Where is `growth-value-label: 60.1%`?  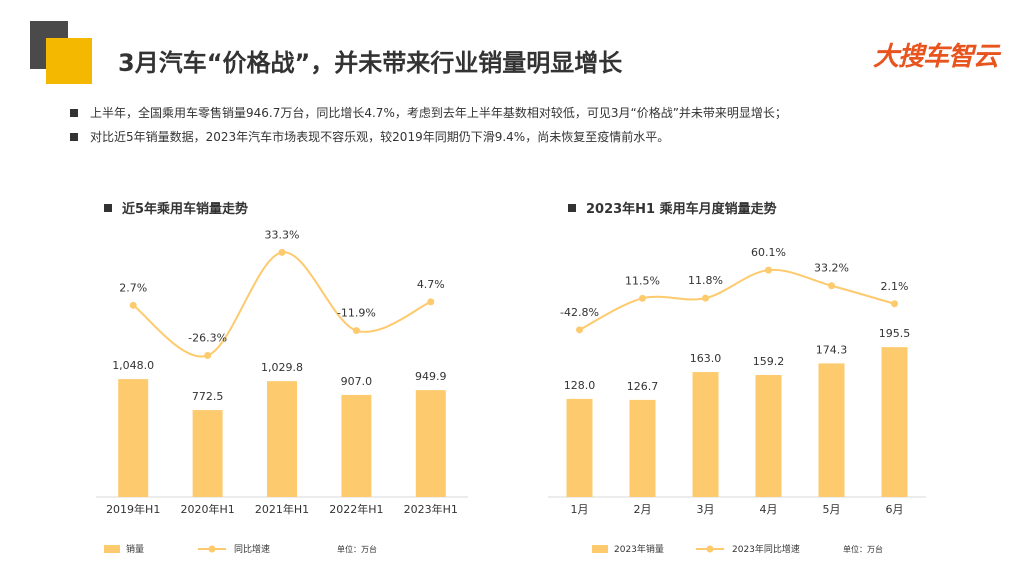
growth-value-label: 60.1% is located at coordinates (768, 252).